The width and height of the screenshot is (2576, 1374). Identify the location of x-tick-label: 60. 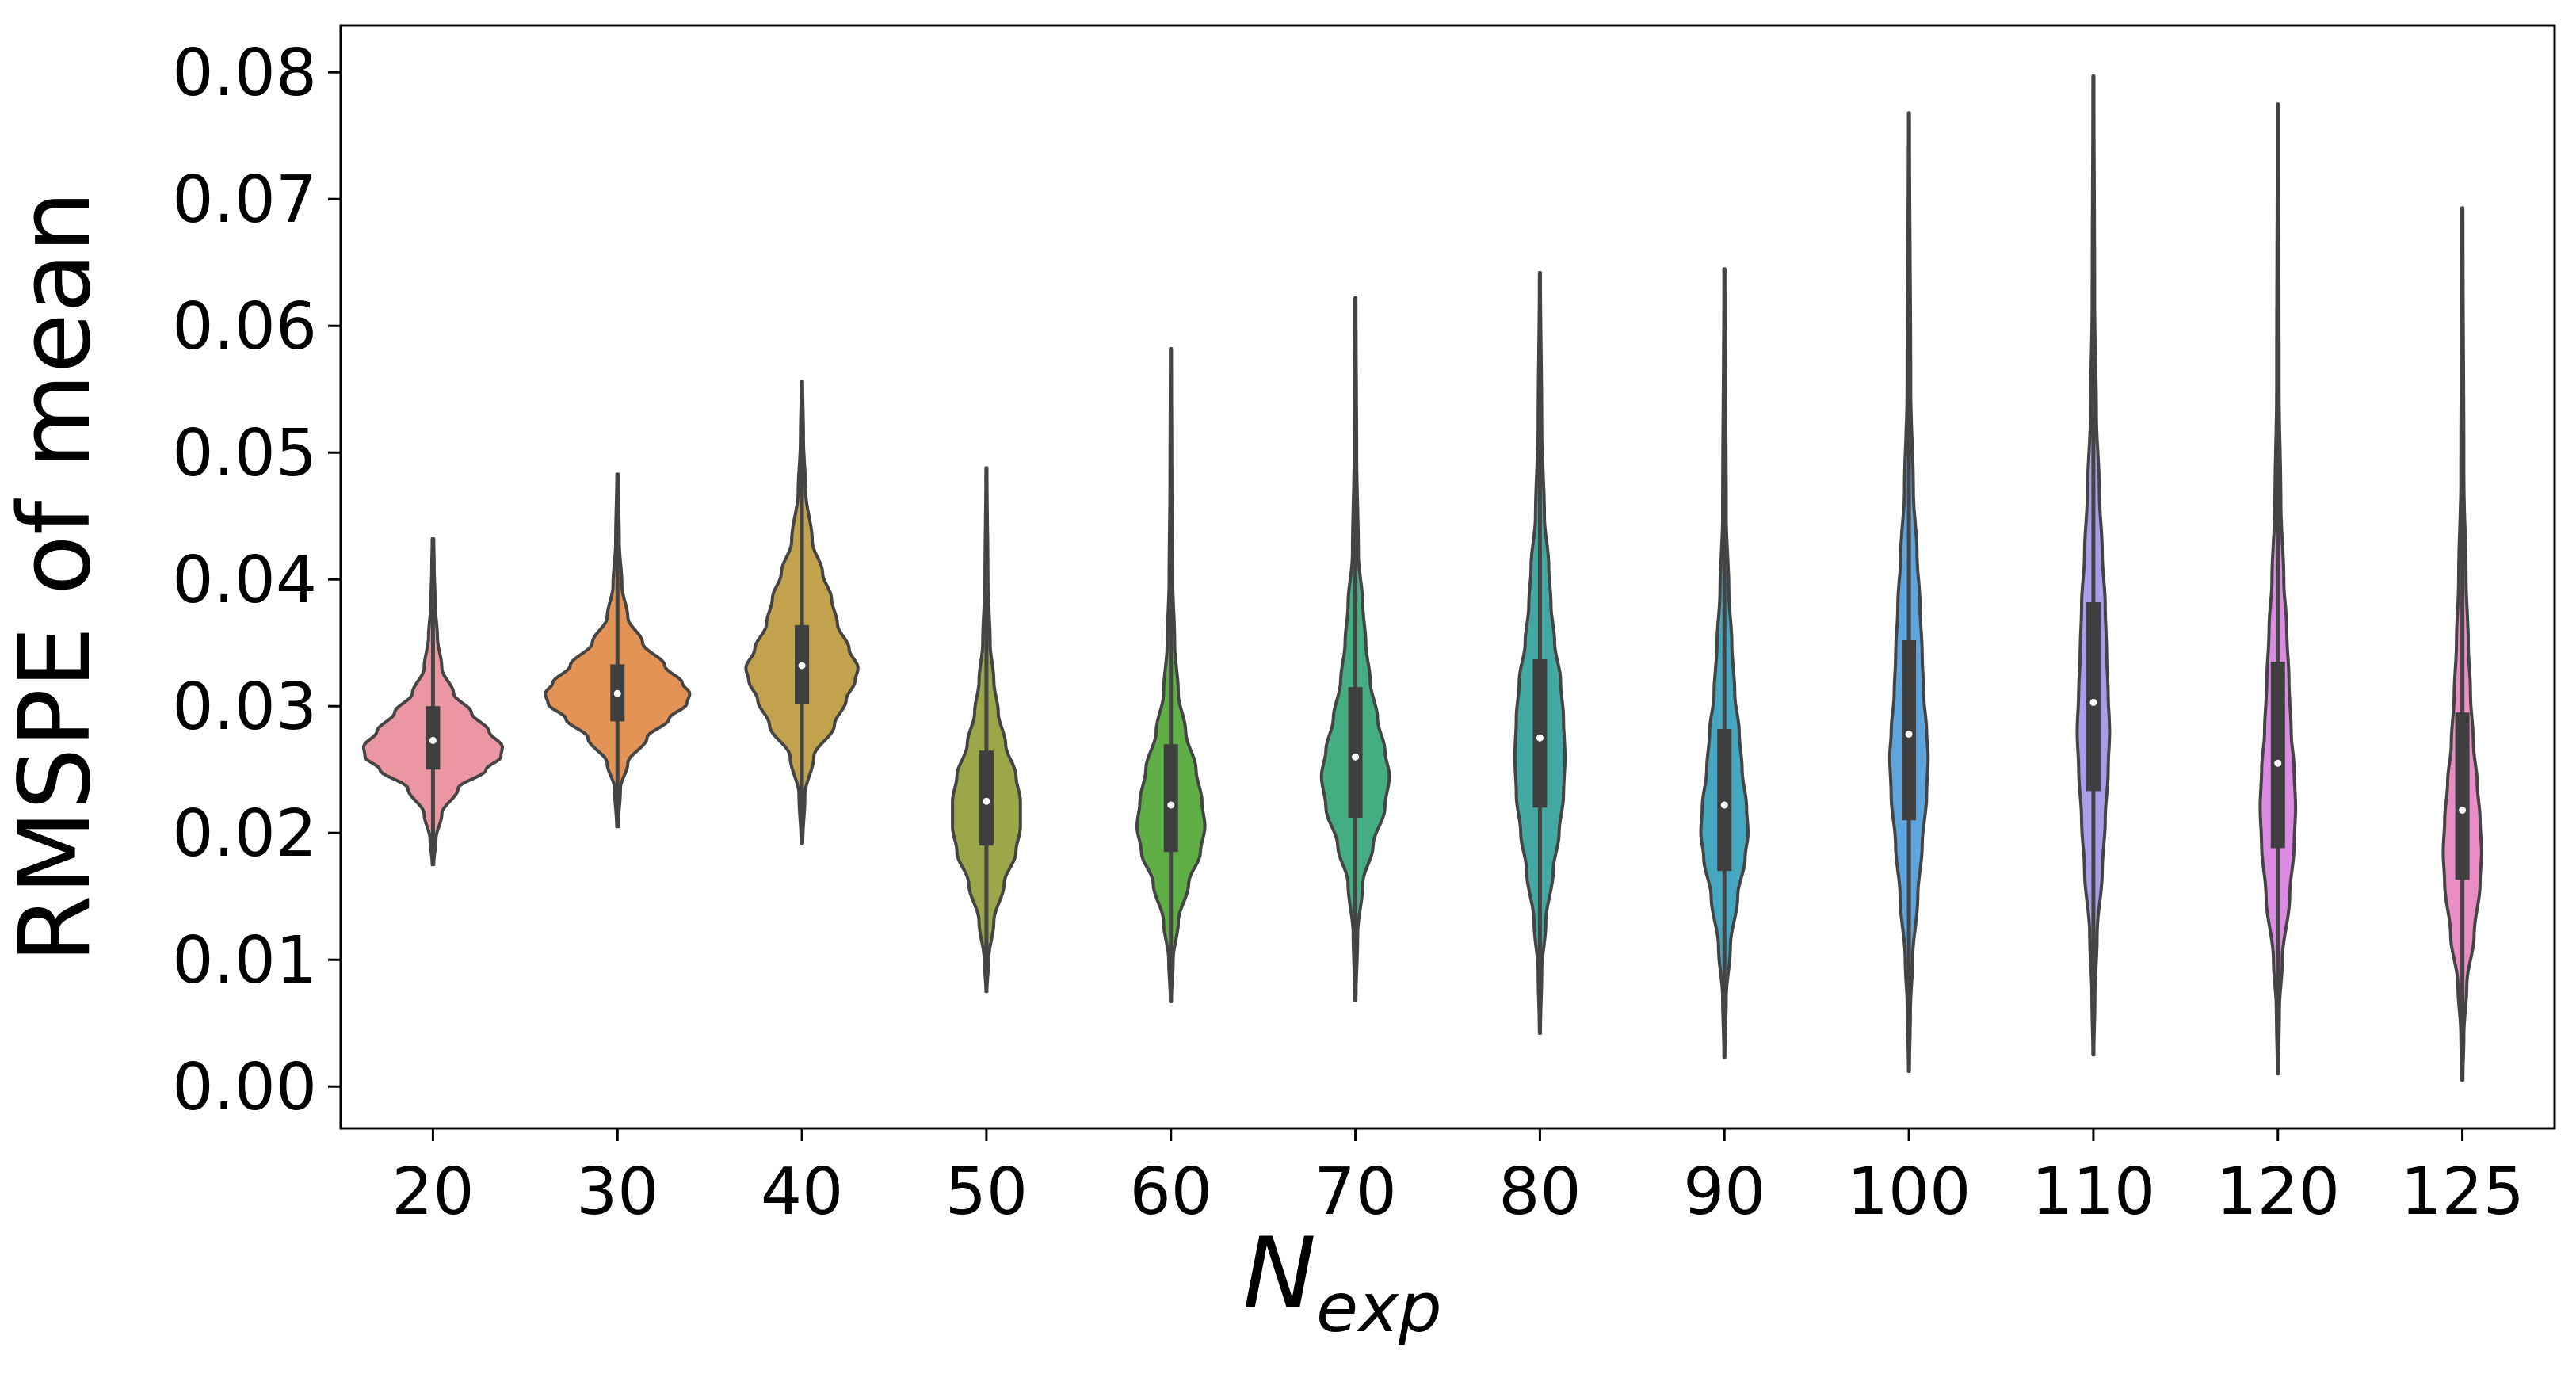
(1171, 1192).